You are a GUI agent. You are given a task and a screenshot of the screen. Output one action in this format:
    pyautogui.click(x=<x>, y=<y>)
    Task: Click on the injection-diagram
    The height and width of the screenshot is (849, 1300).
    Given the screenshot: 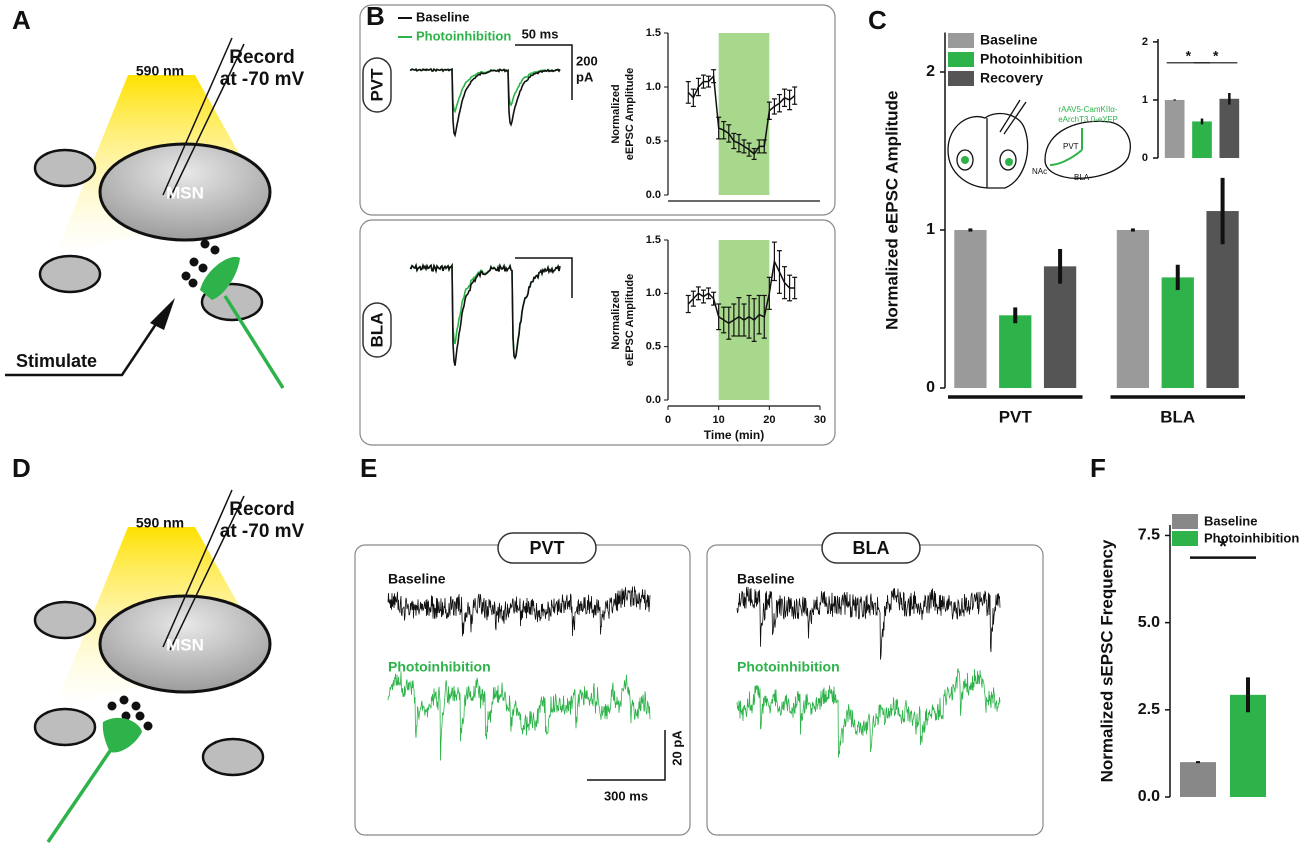 What is the action you would take?
    pyautogui.click(x=1039, y=144)
    